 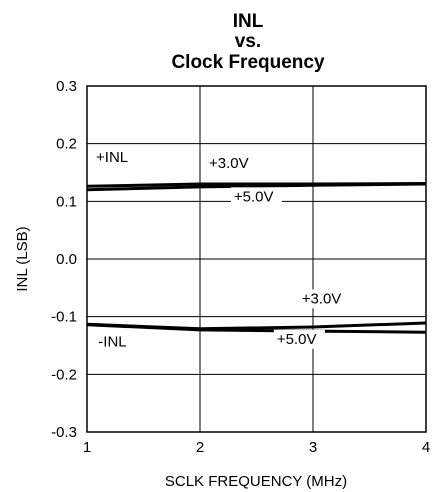 What do you see at coordinates (22, 258) in the screenshot?
I see `y-axis-label: INL (LSB)` at bounding box center [22, 258].